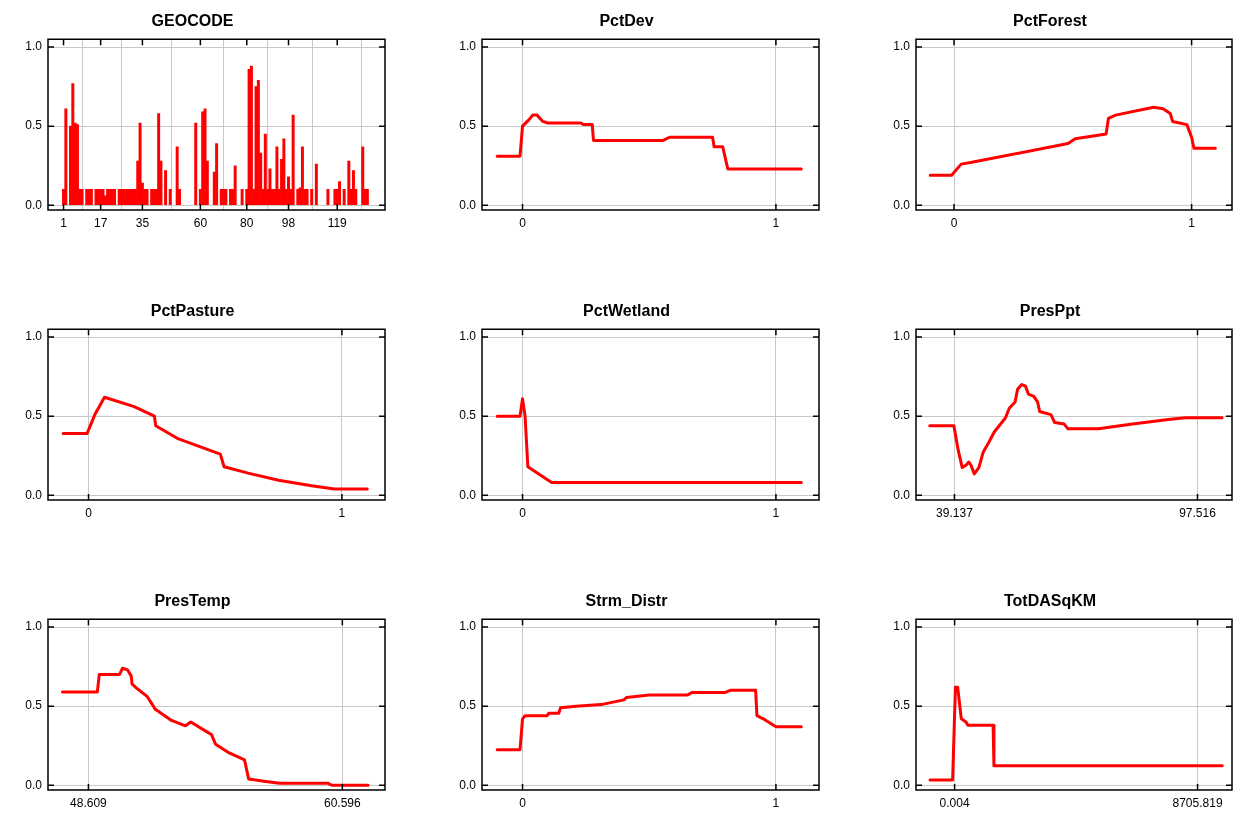  What do you see at coordinates (247, 222) in the screenshot?
I see `x-tick-label: 80` at bounding box center [247, 222].